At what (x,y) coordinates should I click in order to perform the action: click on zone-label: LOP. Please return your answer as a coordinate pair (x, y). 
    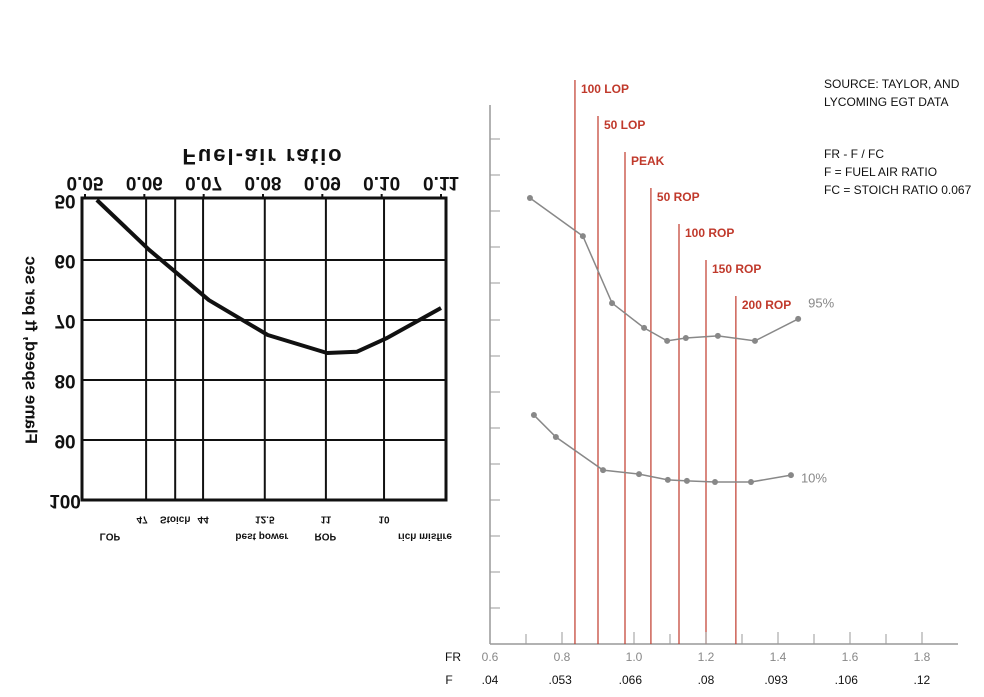
    Looking at the image, I should click on (110, 535).